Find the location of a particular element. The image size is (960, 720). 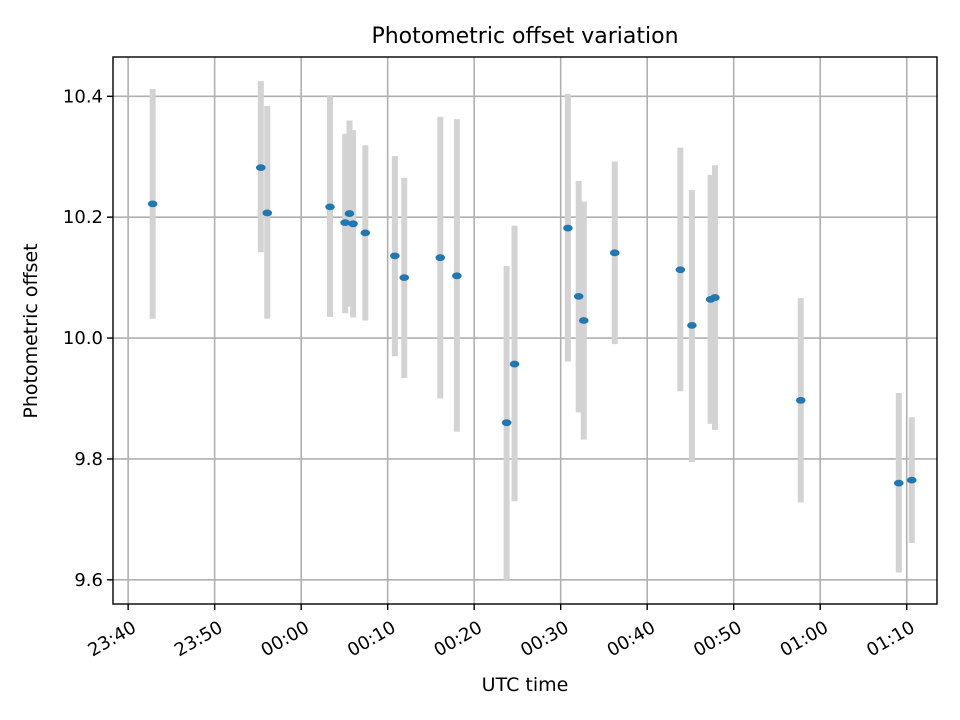

y-tick-label: 9.8 is located at coordinates (88, 459).